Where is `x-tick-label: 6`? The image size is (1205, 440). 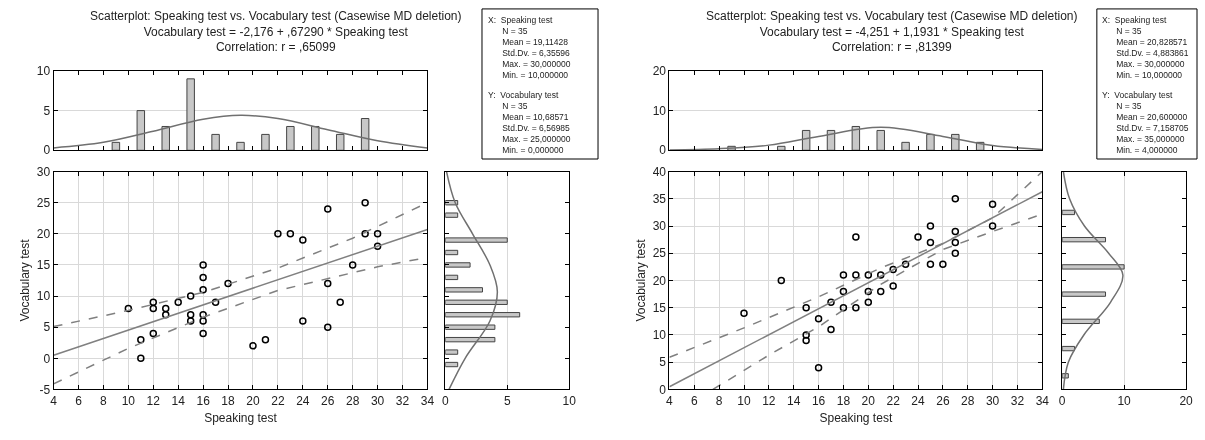
x-tick-label: 6 is located at coordinates (79, 400).